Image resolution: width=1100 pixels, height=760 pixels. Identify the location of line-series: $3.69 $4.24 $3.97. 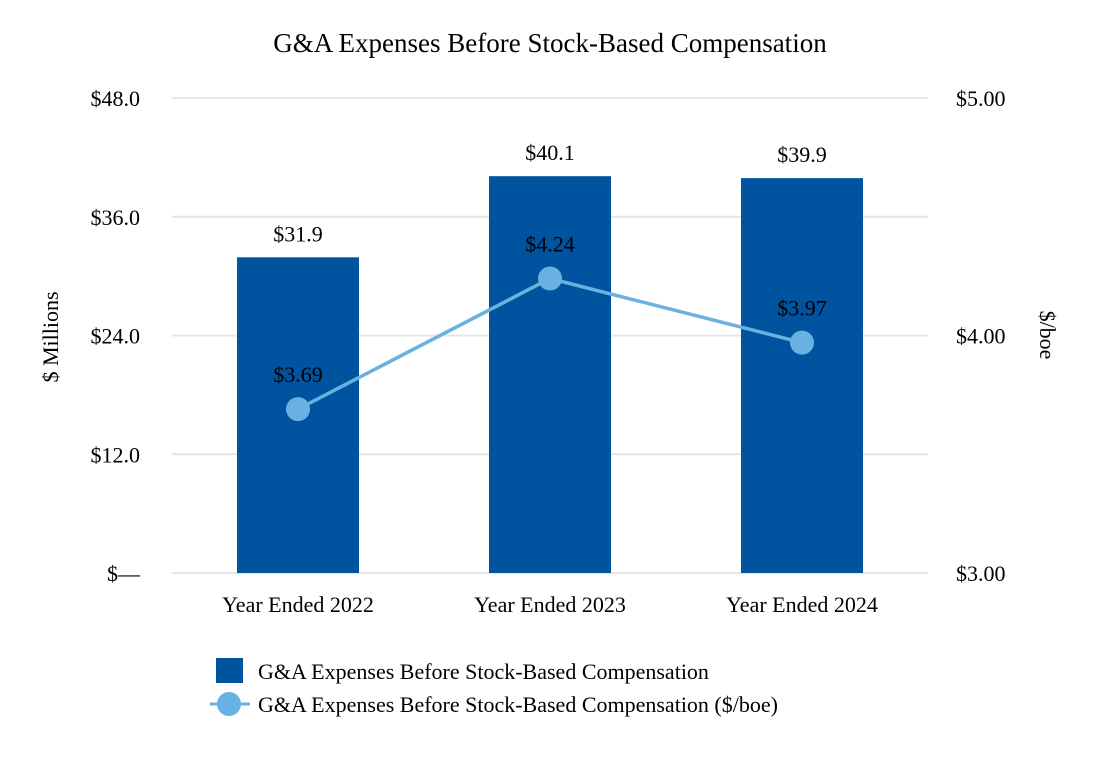
(550, 327).